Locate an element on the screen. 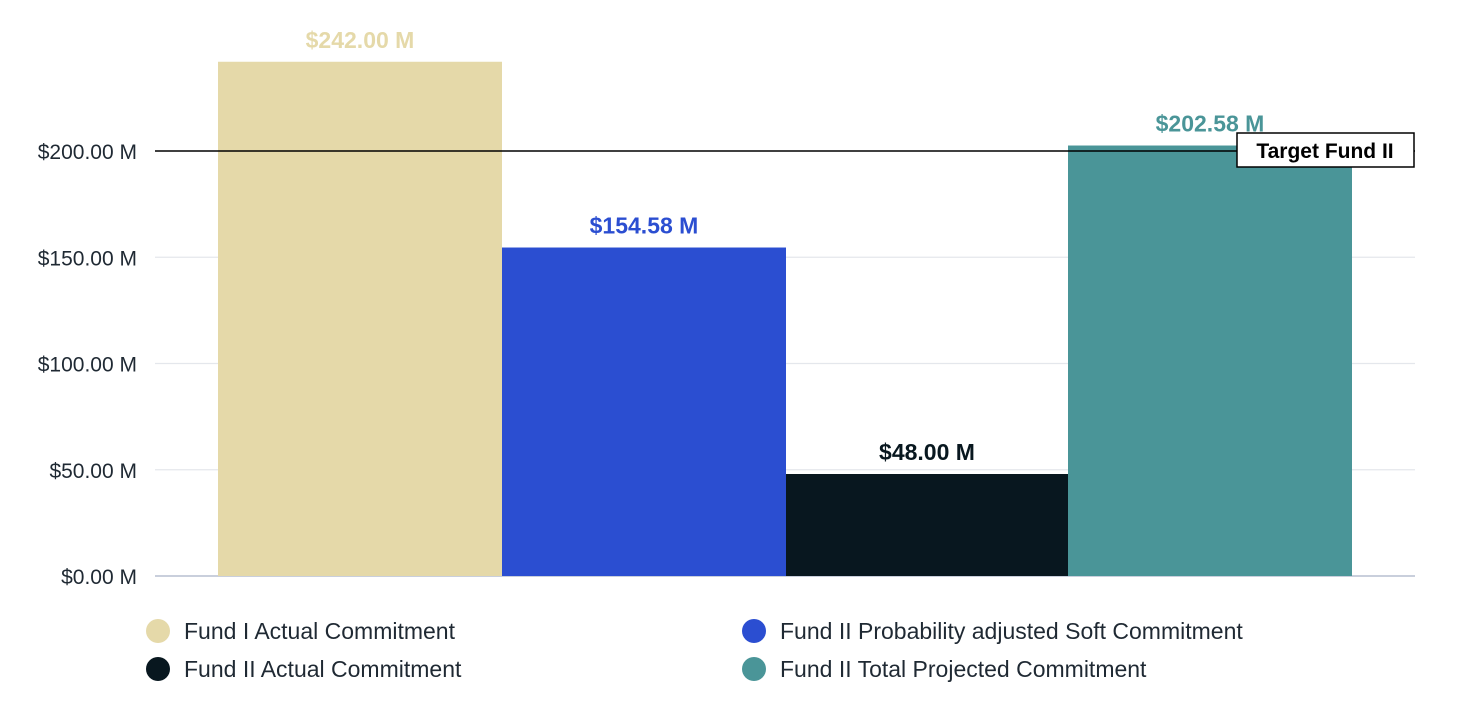 This screenshot has height=726, width=1470. target-label: Target Fund II is located at coordinates (1324, 151).